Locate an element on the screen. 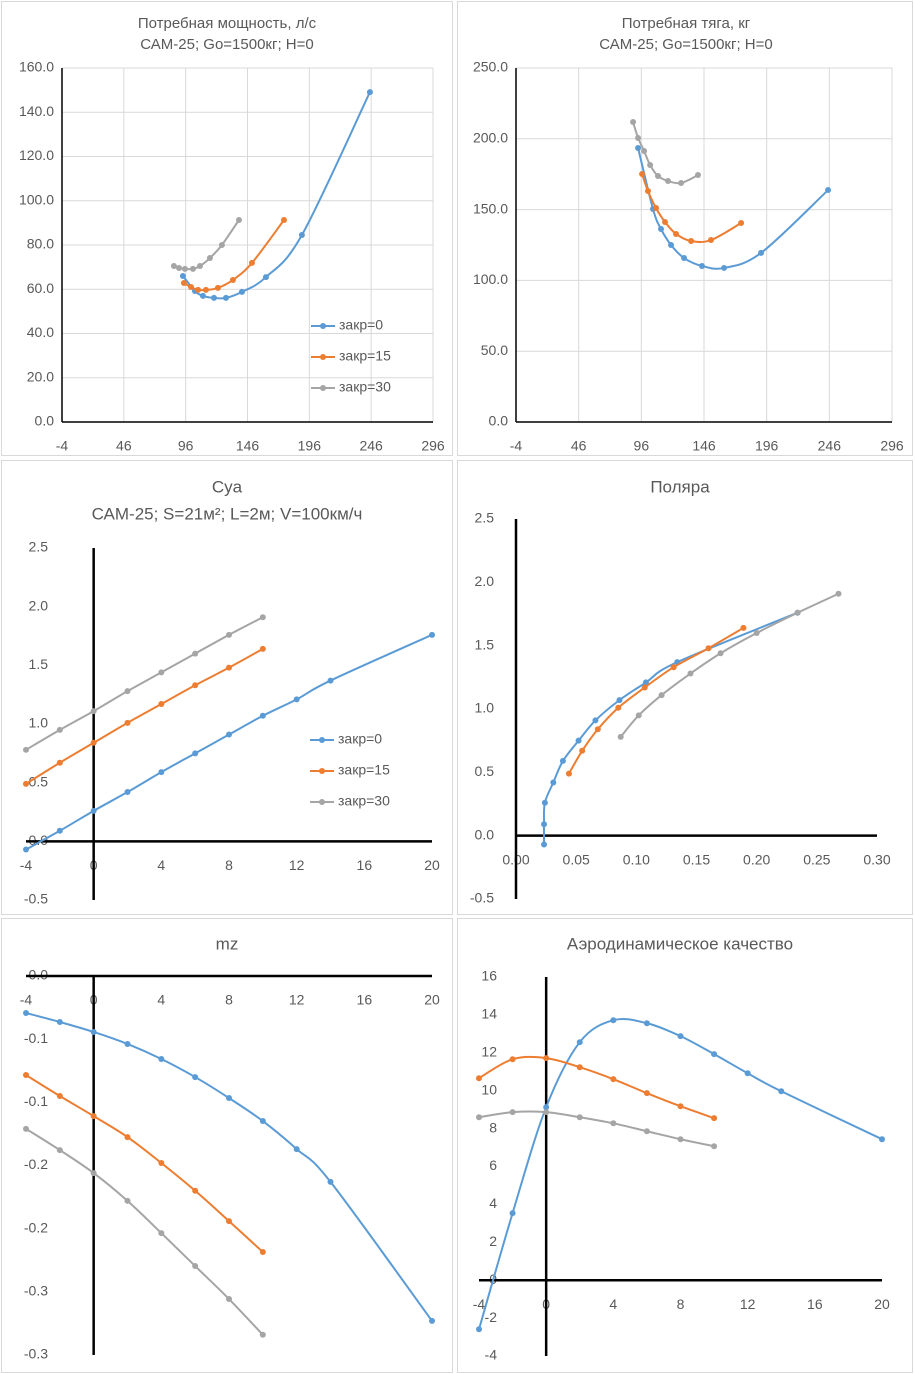 The height and width of the screenshot is (1374, 915). x-tick-label: 246 is located at coordinates (830, 446).